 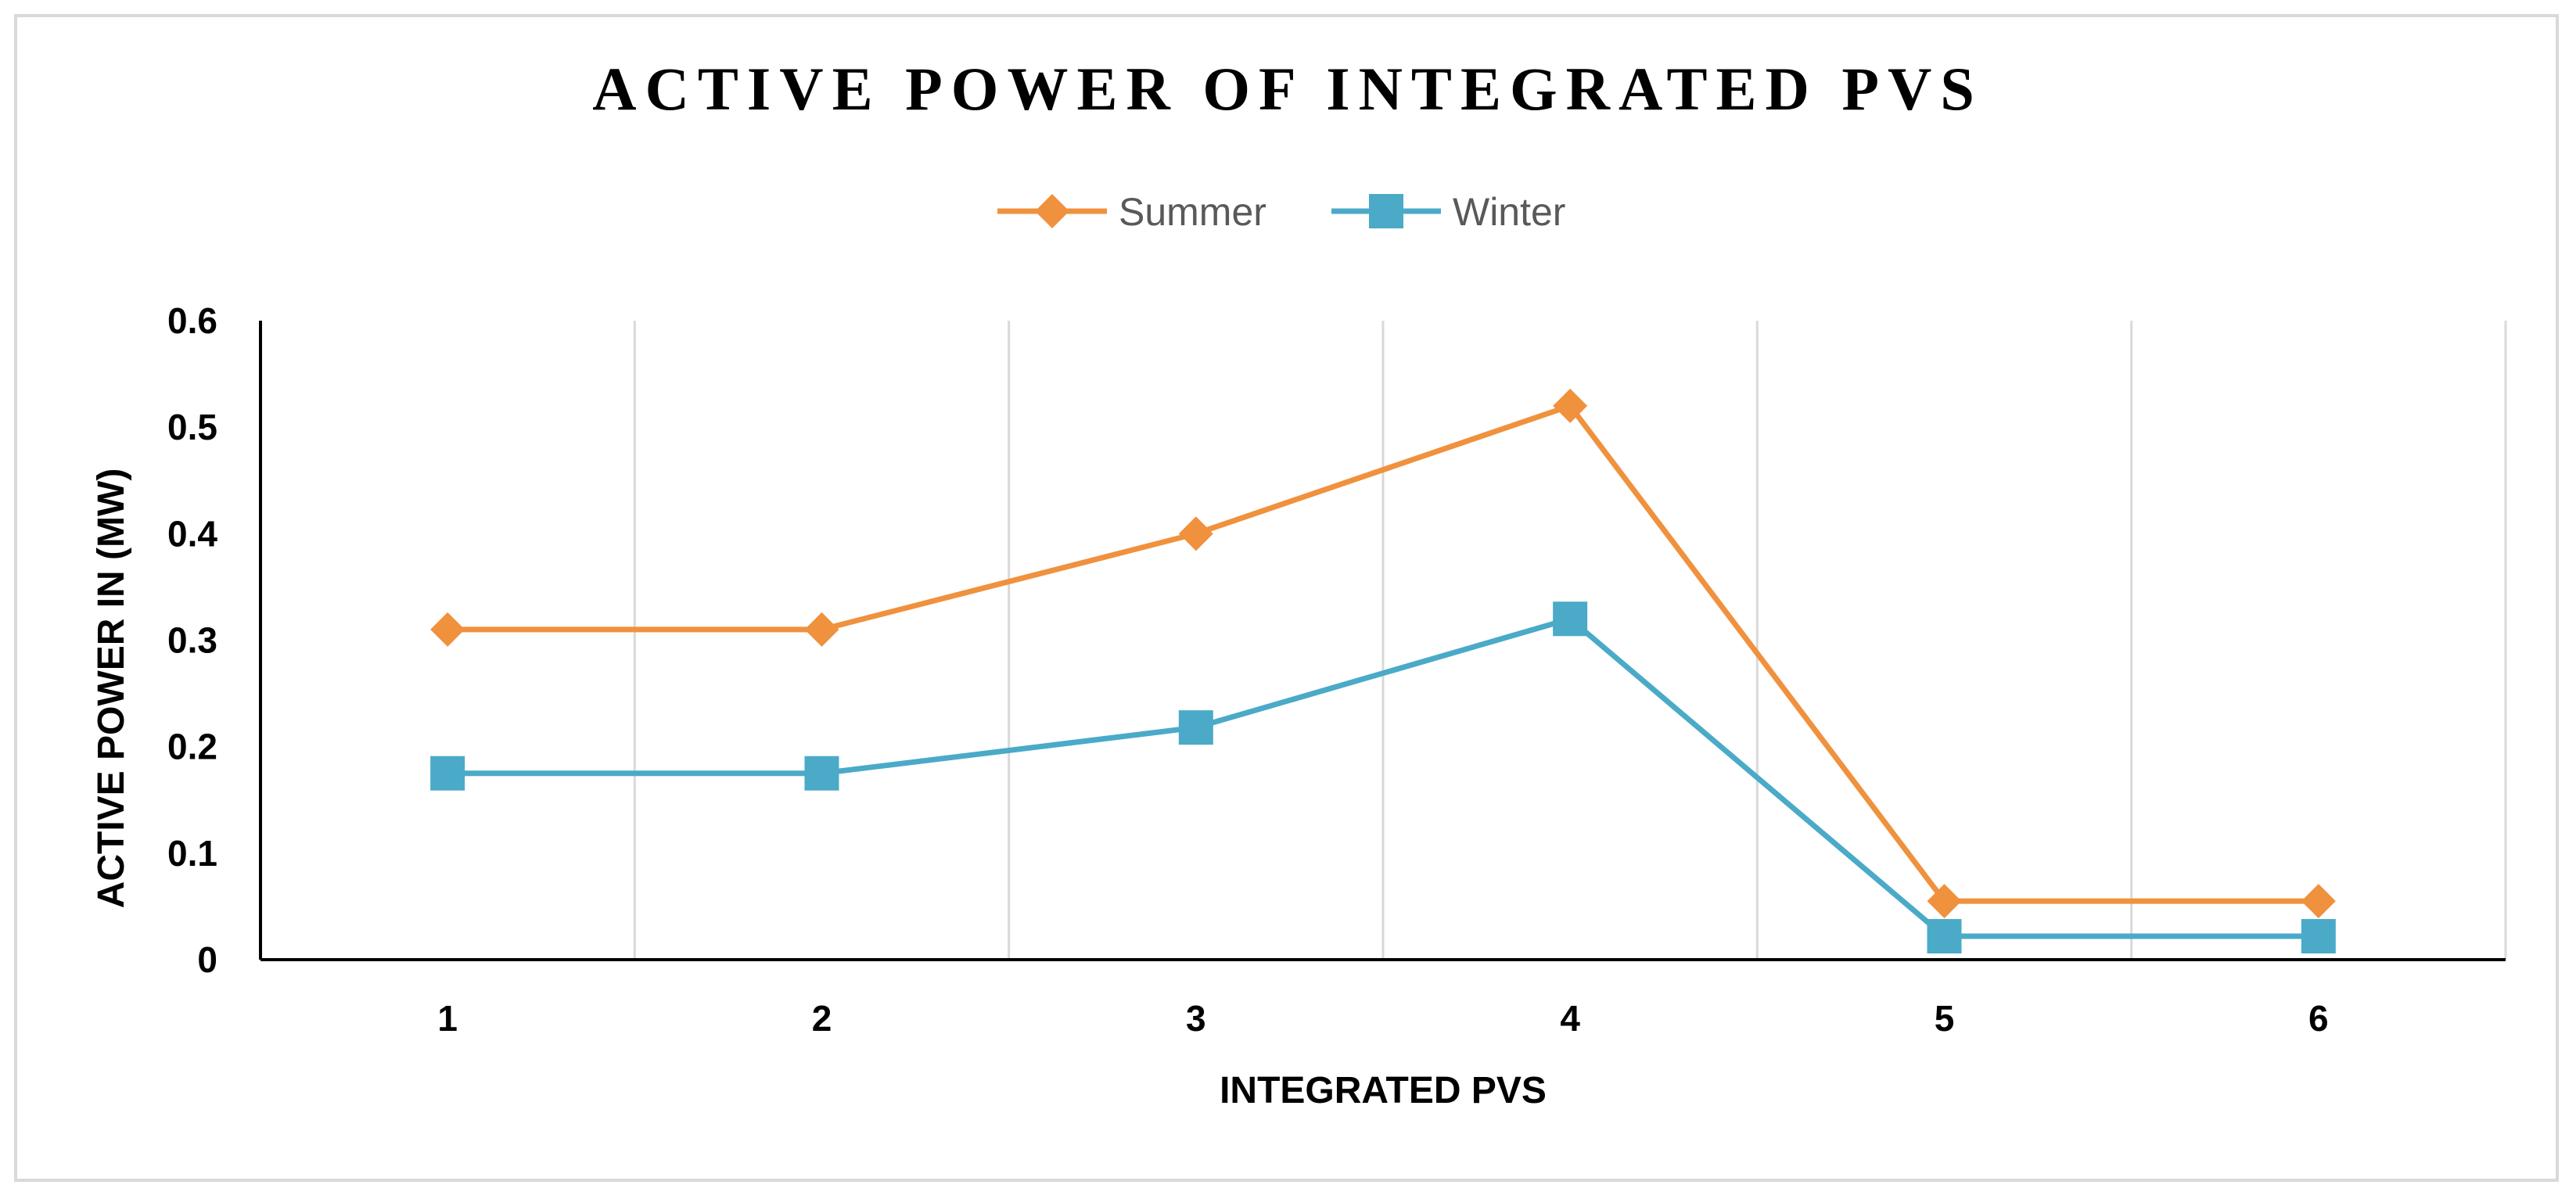 What do you see at coordinates (207, 960) in the screenshot?
I see `y-tick-label: 0` at bounding box center [207, 960].